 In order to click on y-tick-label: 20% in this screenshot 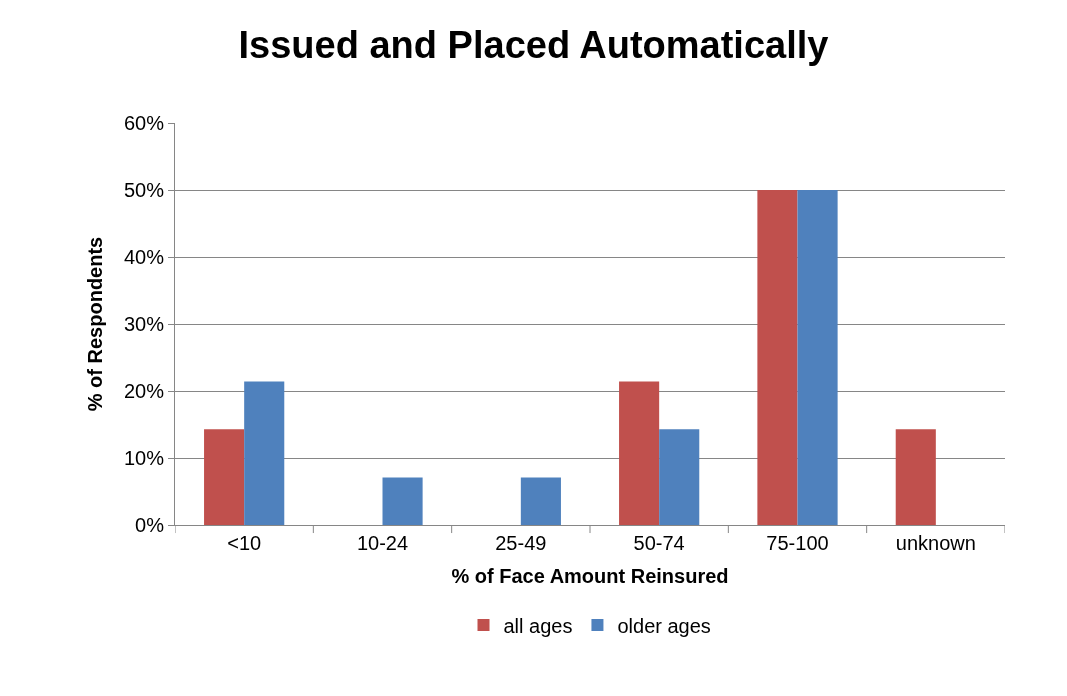, I will do `click(144, 391)`.